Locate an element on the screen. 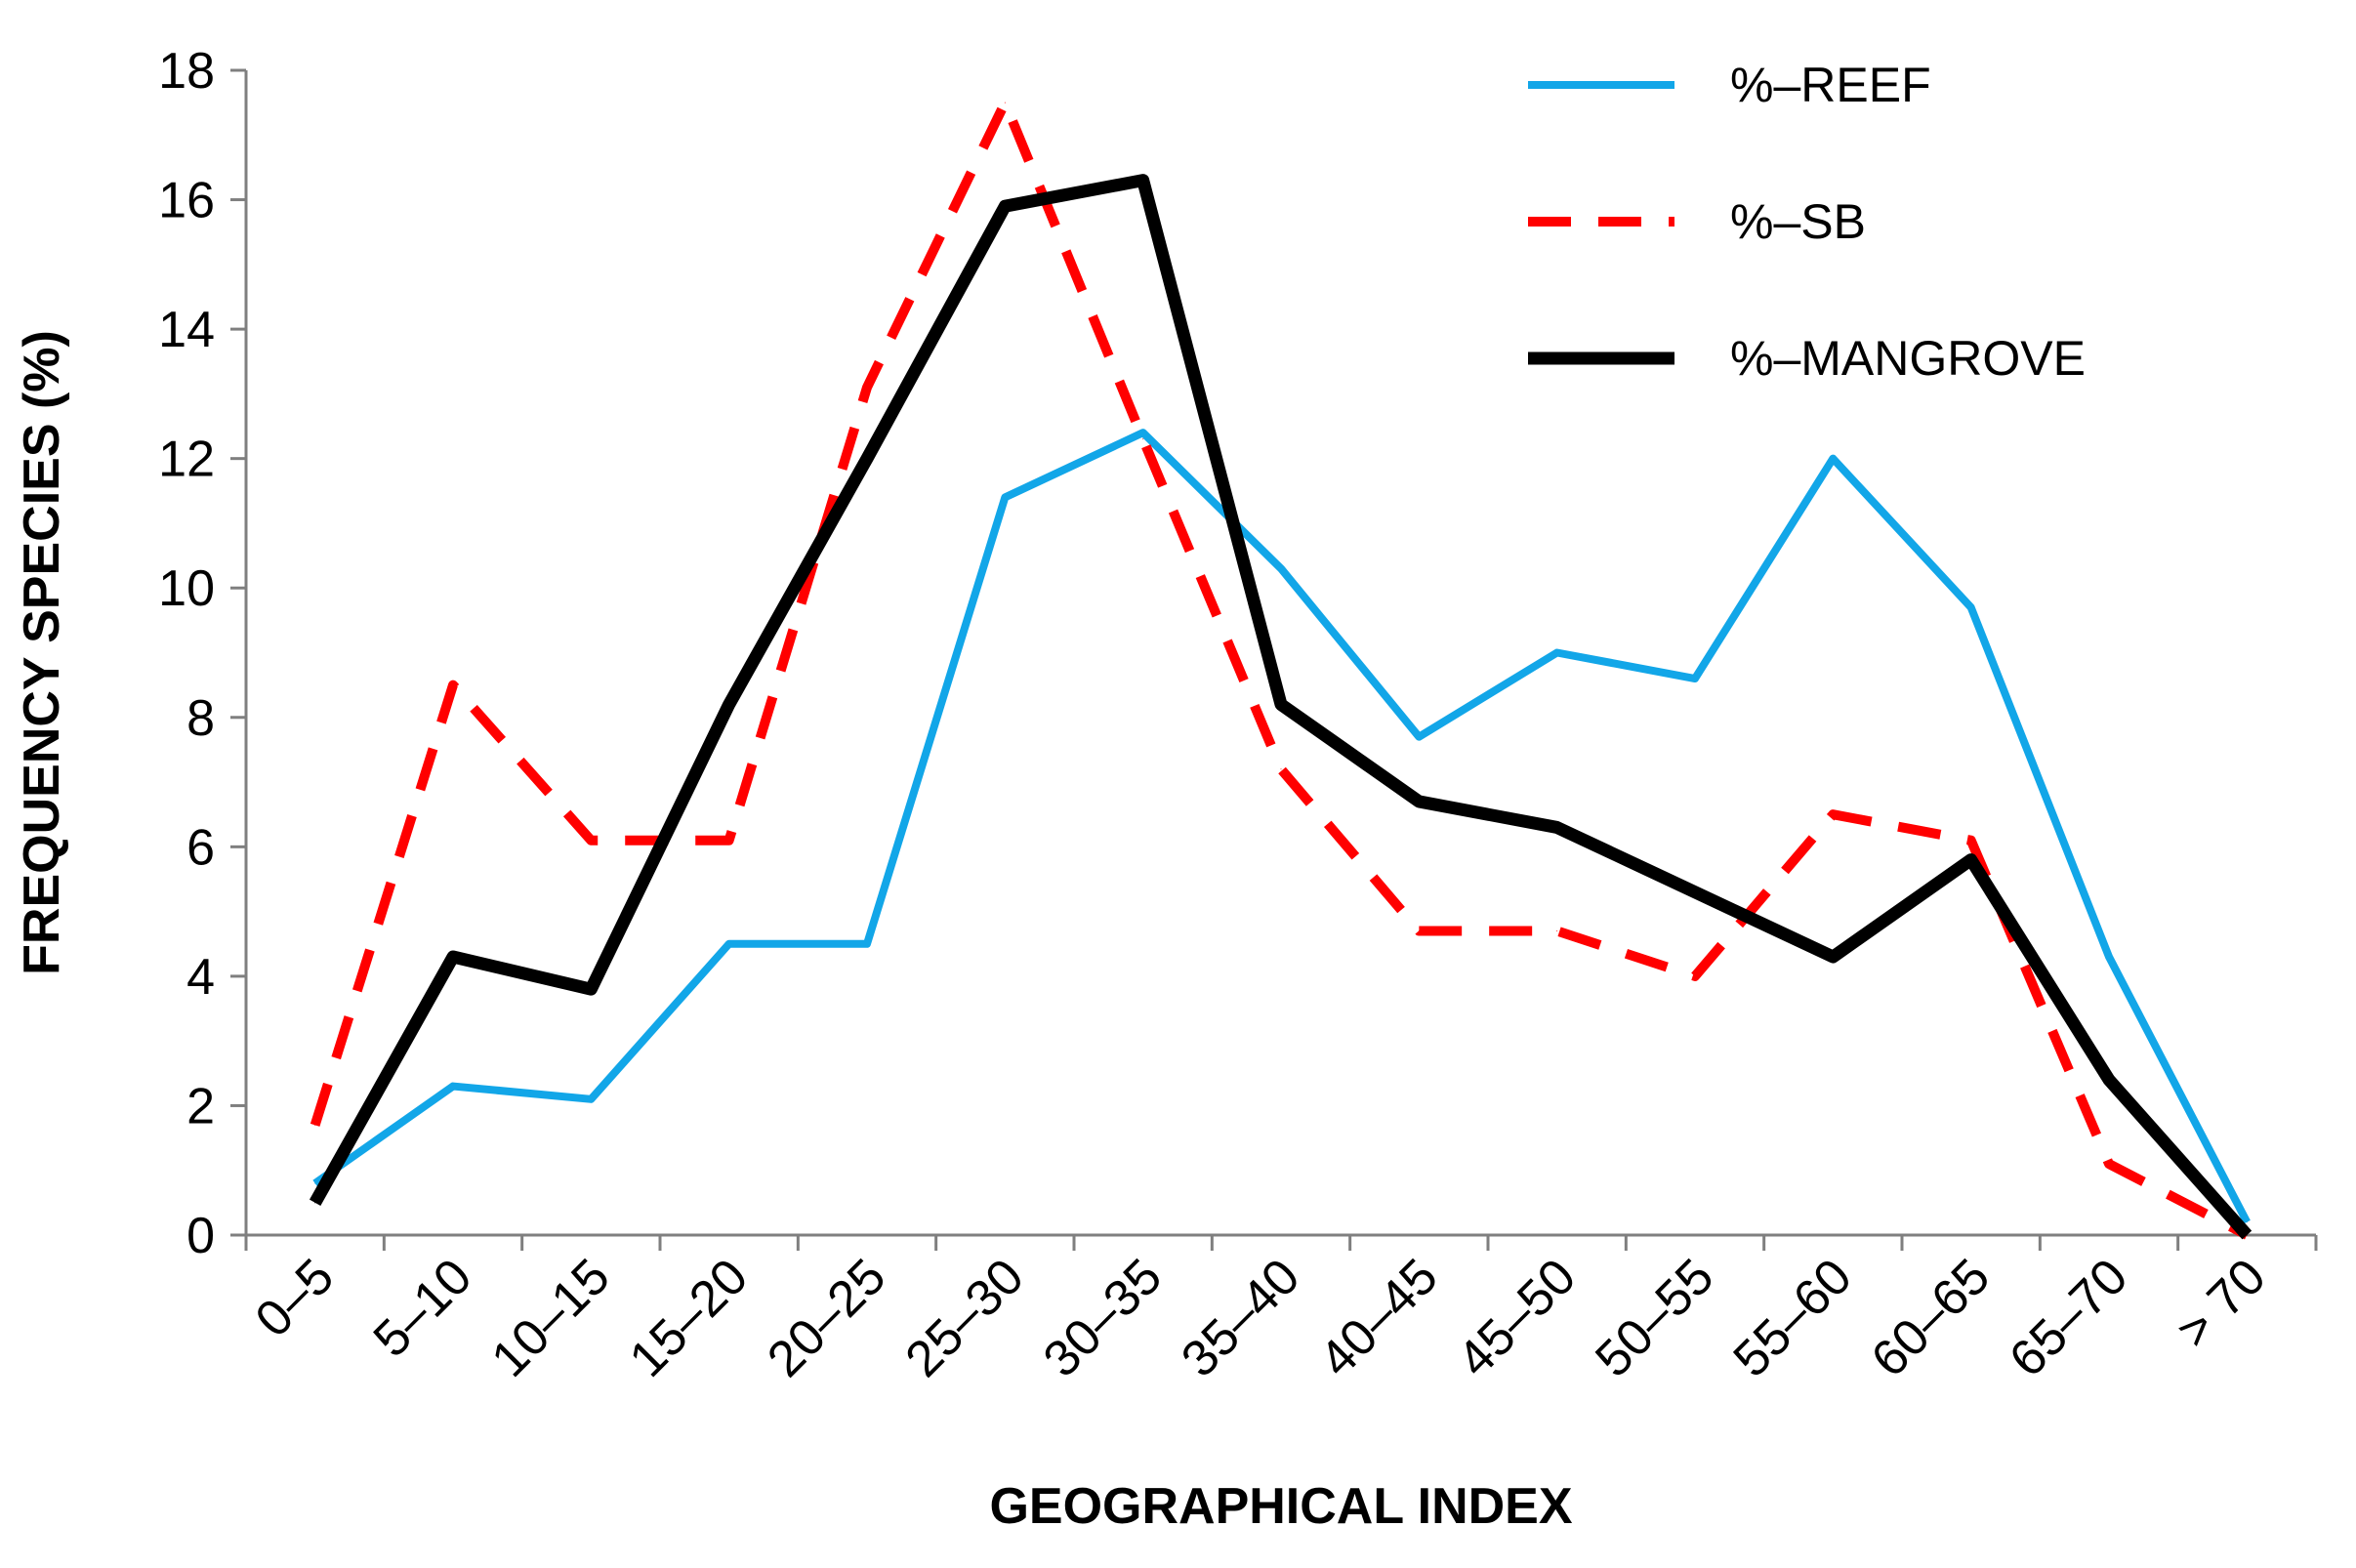 The image size is (2356, 1568). x-tick-label: 35–40 is located at coordinates (1240, 1317).